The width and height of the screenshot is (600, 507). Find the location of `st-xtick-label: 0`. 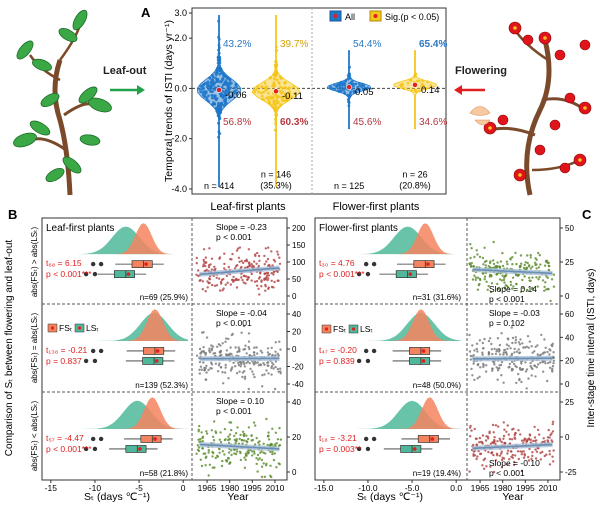

st-xtick-label: 0 is located at coordinates (183, 488).